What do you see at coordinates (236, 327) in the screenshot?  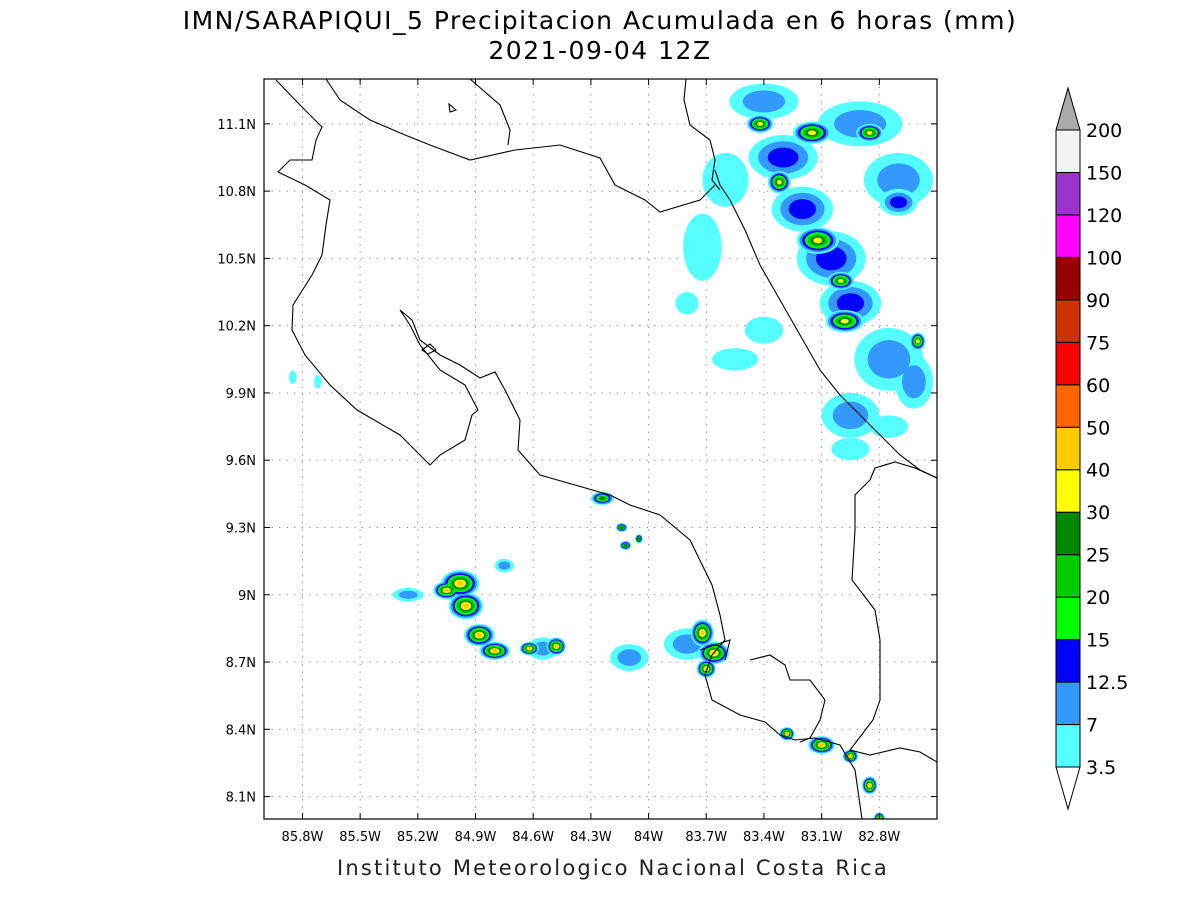 I see `lat-tick-label: 10.2N` at bounding box center [236, 327].